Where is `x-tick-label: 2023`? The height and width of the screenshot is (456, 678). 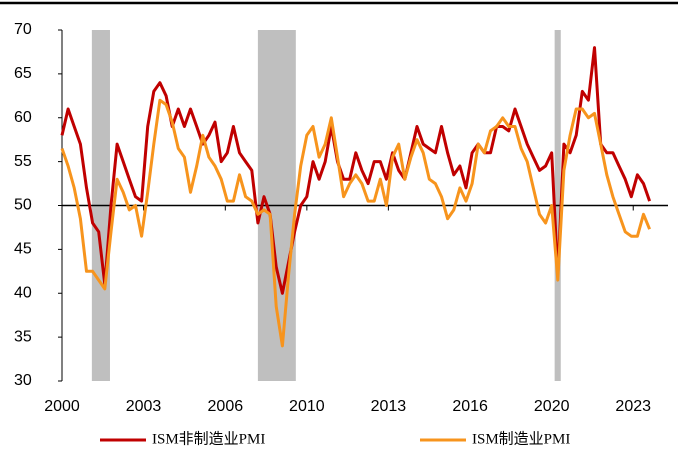
x-tick-label: 2023 is located at coordinates (633, 406).